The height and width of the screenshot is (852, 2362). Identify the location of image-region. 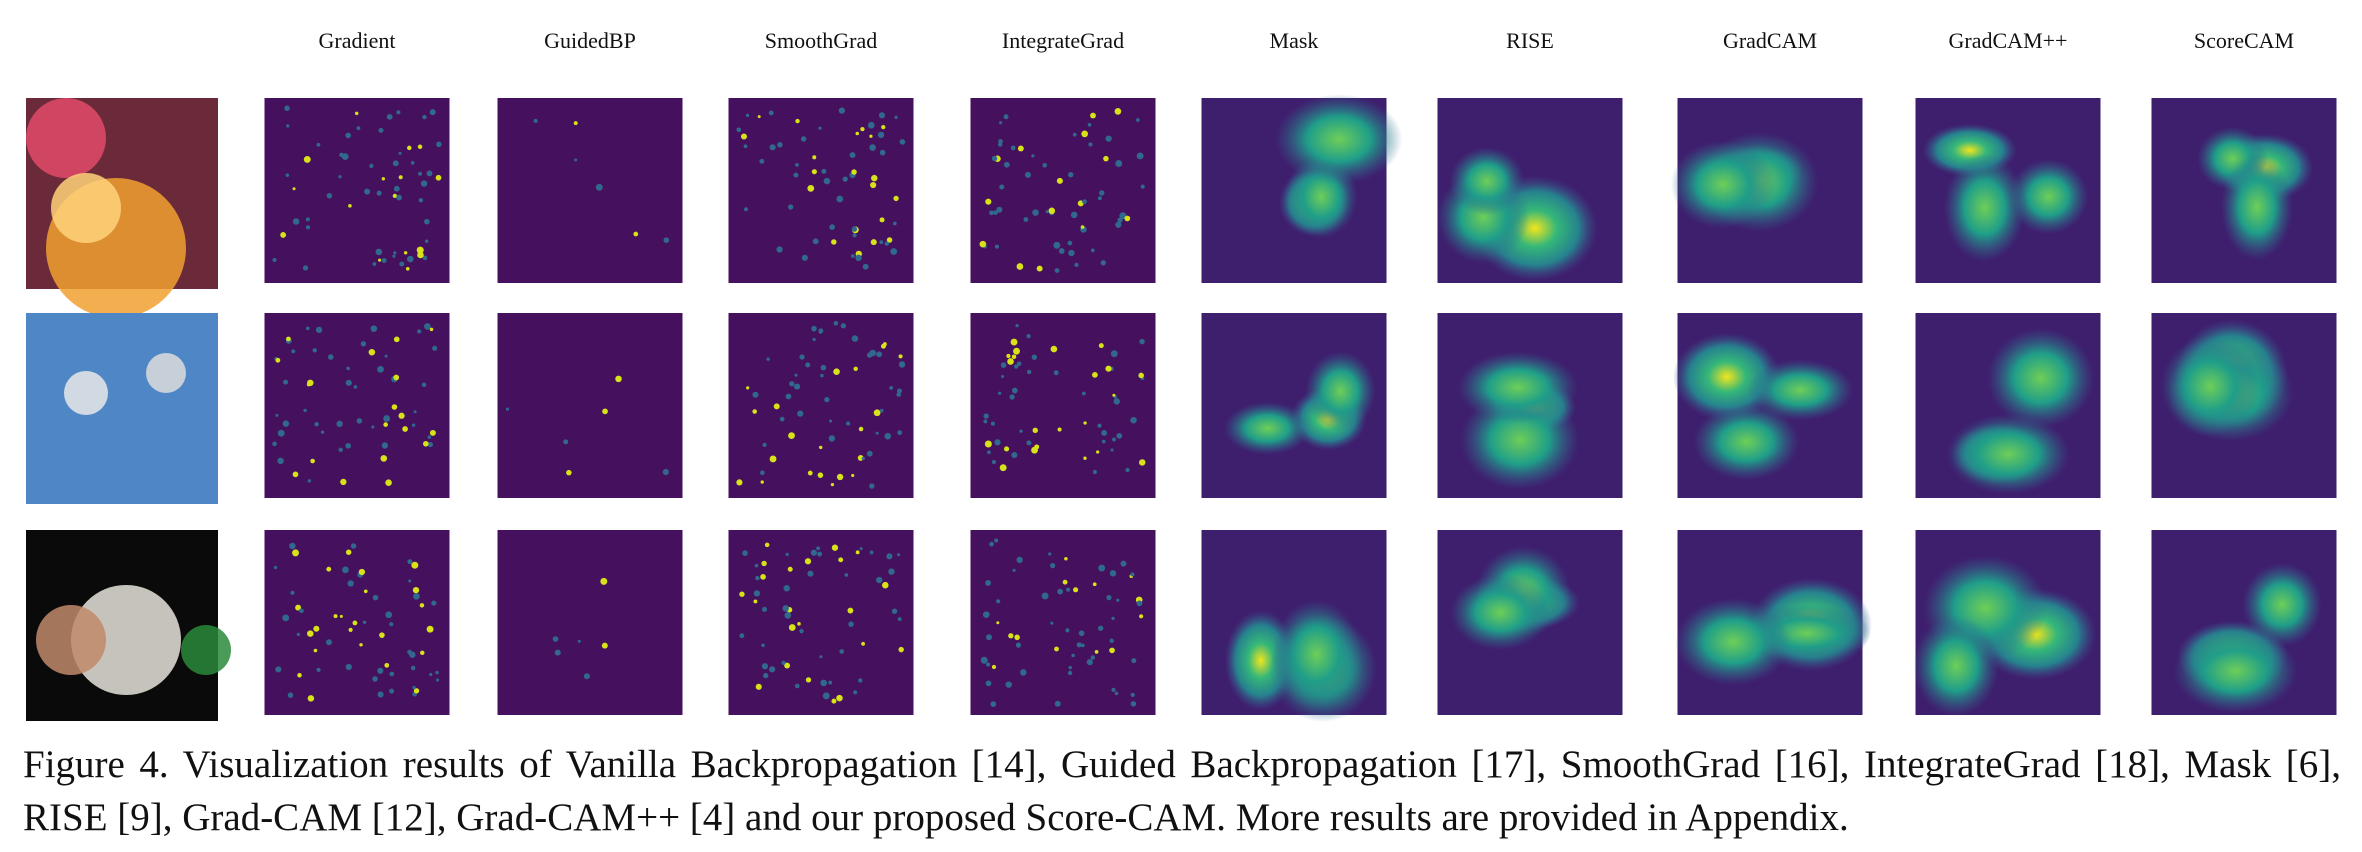
(126, 640).